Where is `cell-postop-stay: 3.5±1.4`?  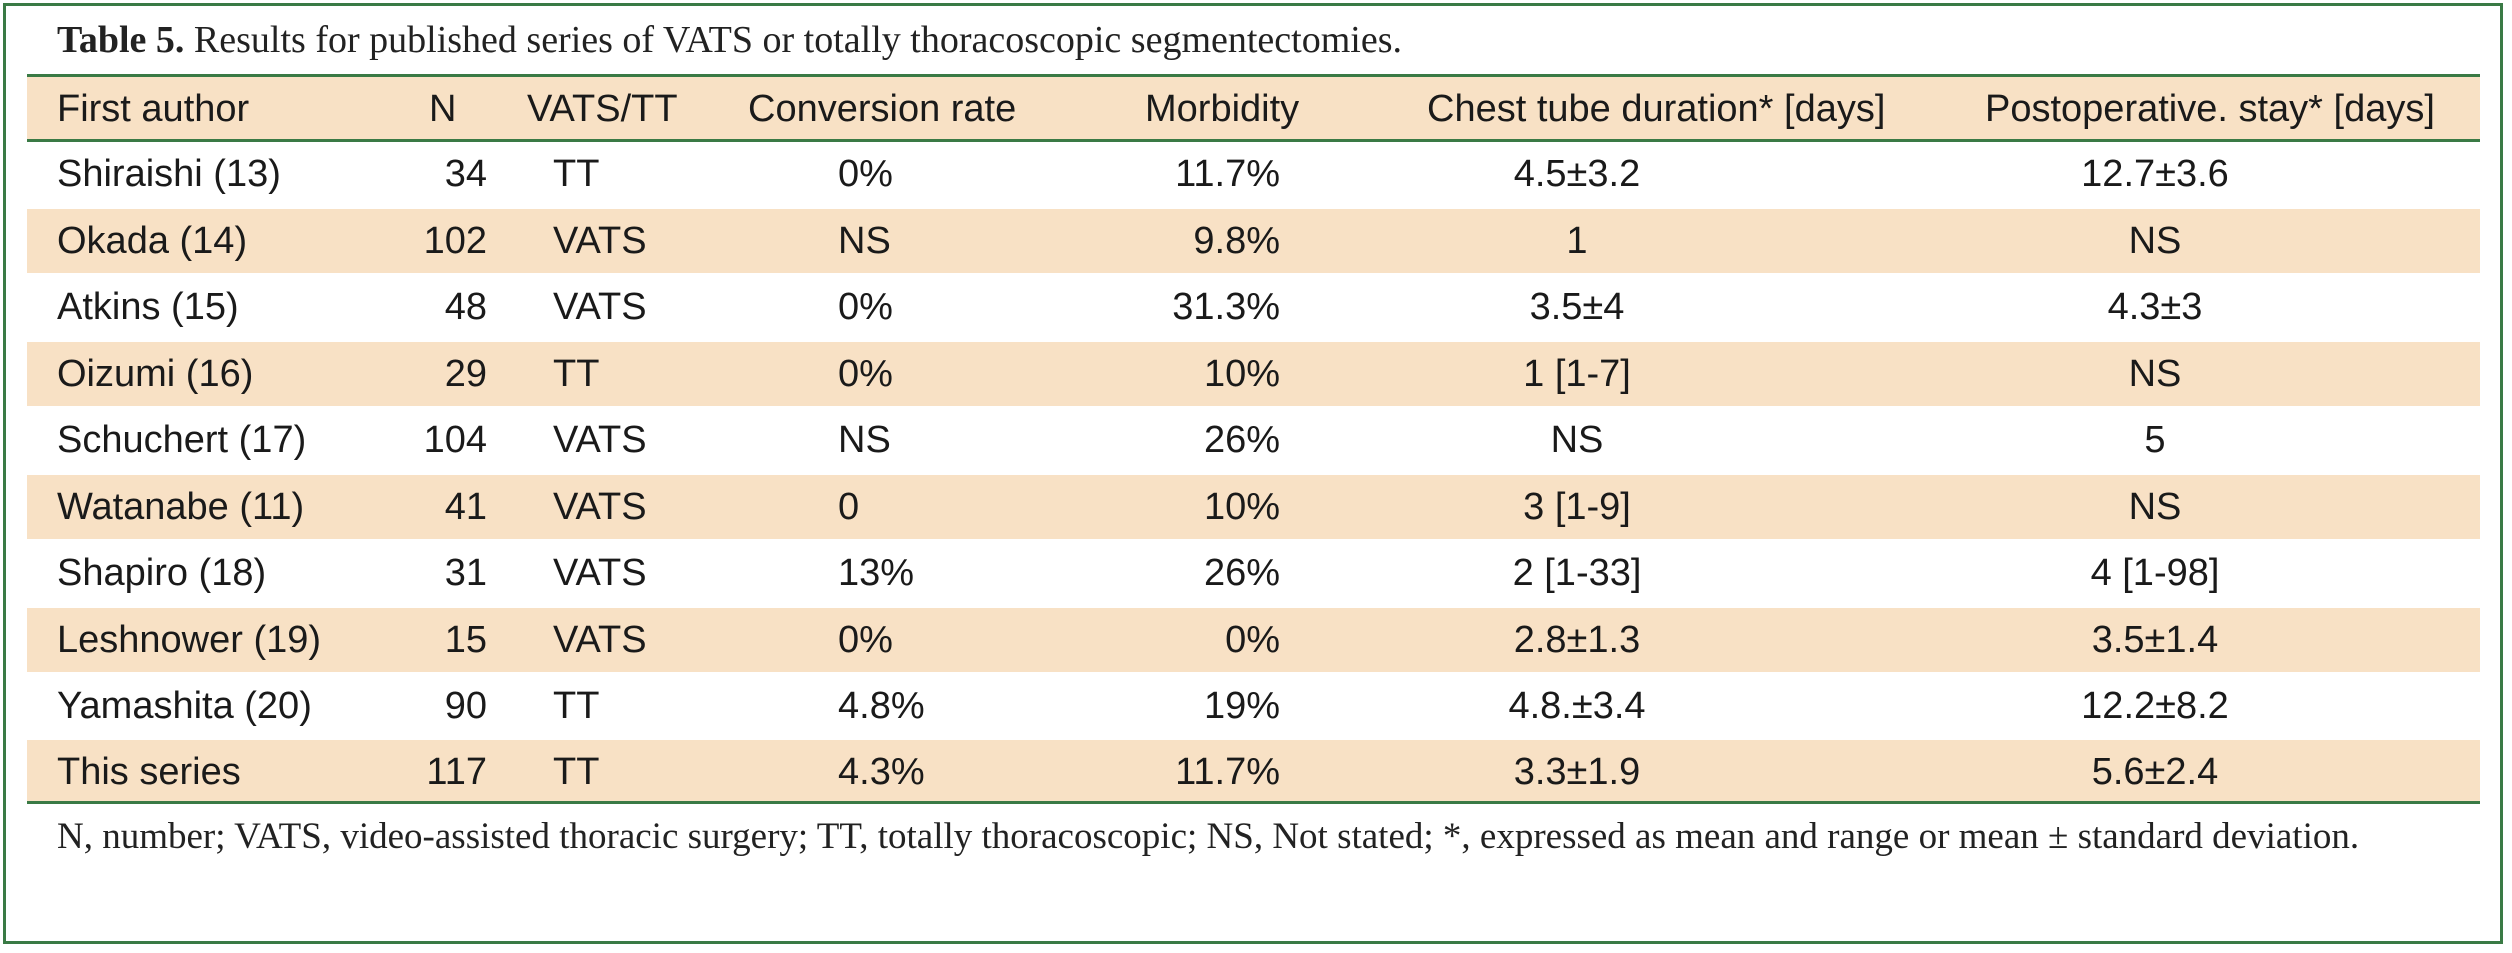 cell-postop-stay: 3.5±1.4 is located at coordinates (2155, 640).